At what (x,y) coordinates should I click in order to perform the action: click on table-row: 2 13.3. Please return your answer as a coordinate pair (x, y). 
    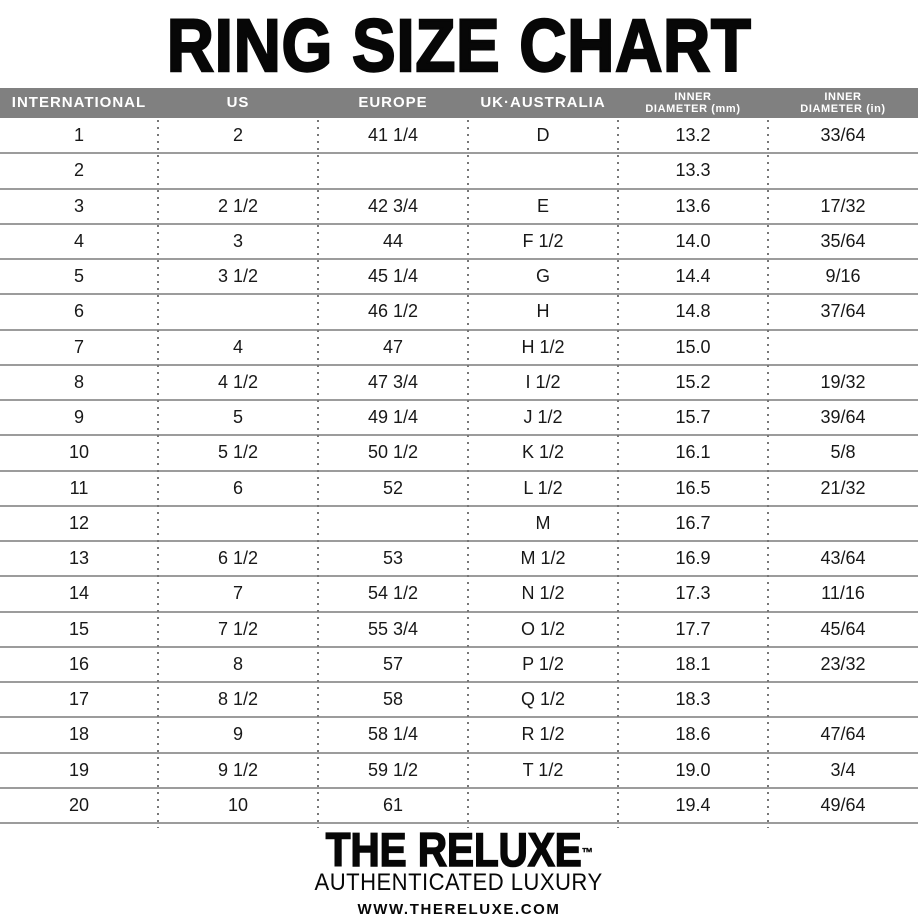
    Looking at the image, I should click on (459, 172).